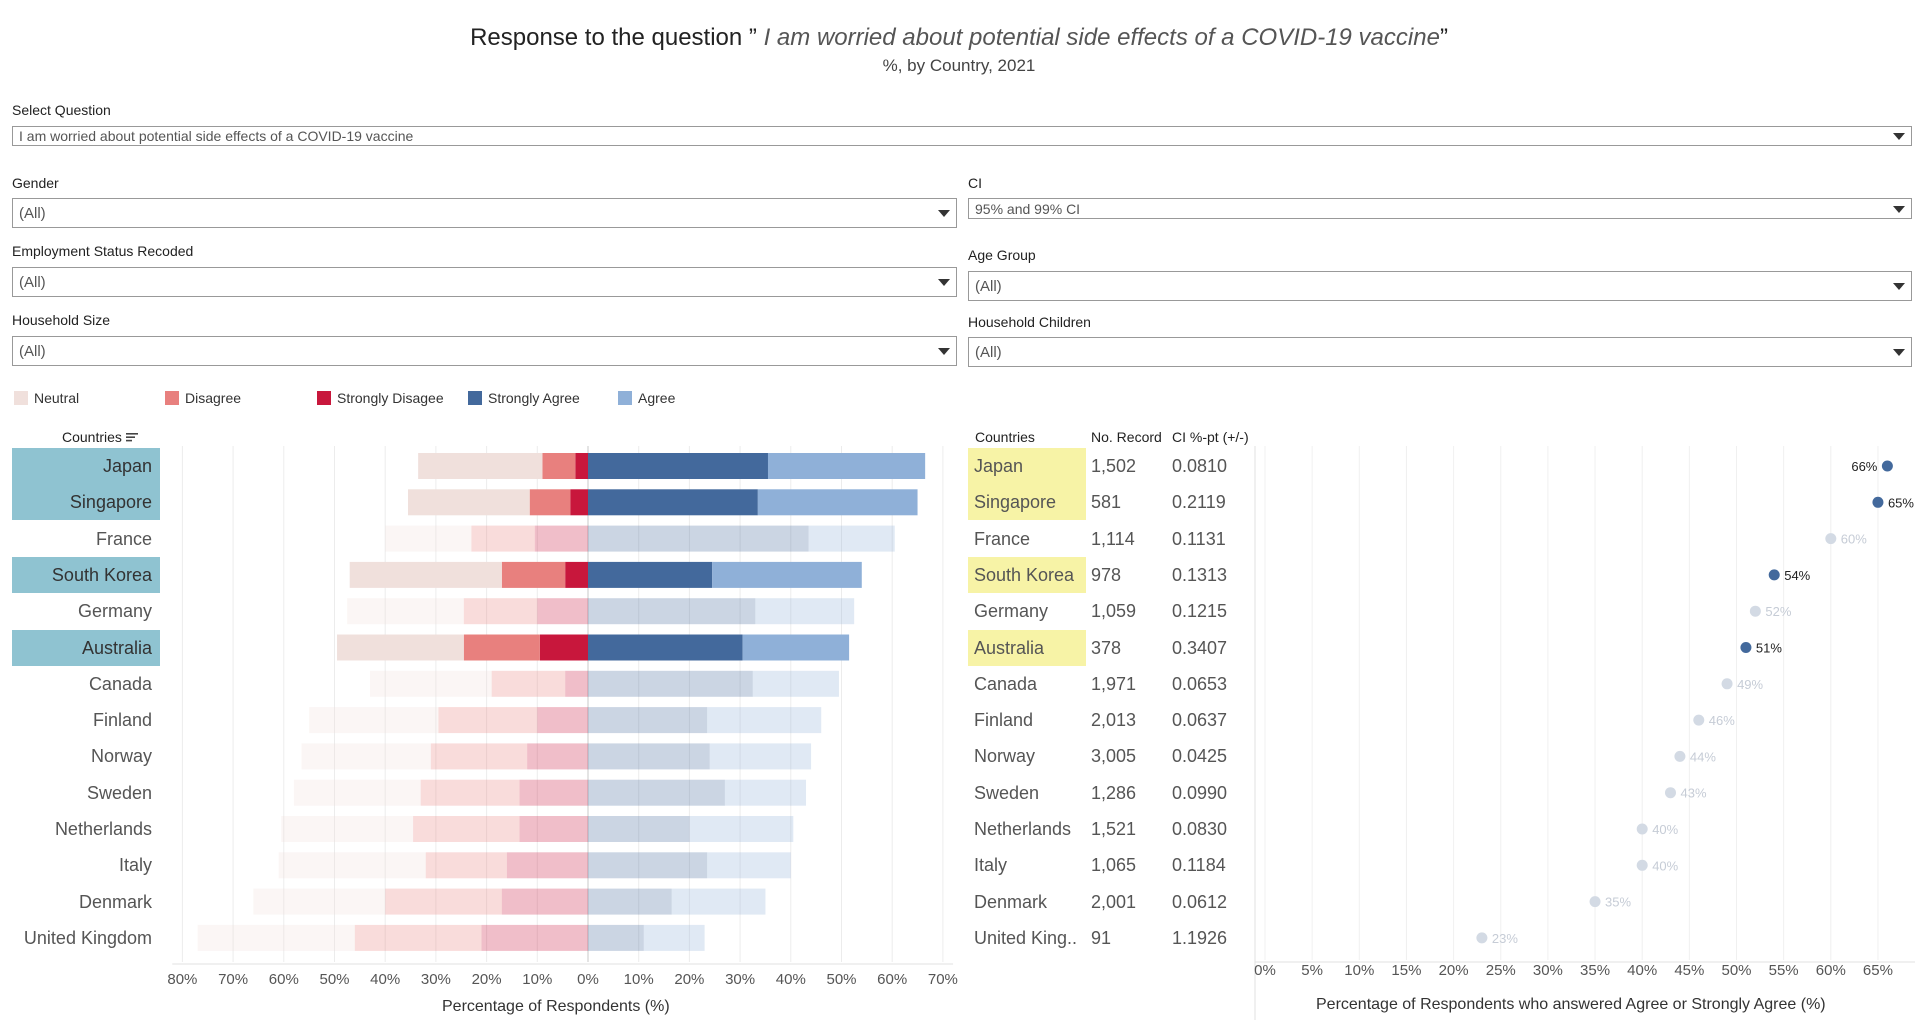 The image size is (1918, 1027). I want to click on ci-dropdown: 95% and 99% CI, so click(1440, 208).